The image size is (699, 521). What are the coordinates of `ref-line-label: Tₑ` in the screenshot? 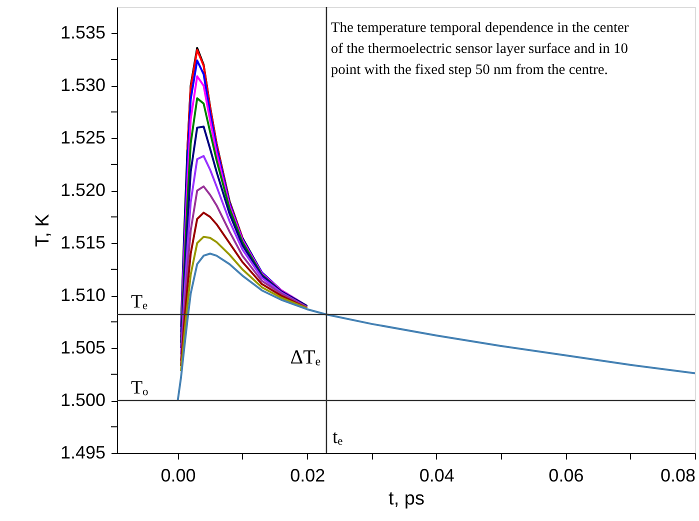 It's located at (139, 301).